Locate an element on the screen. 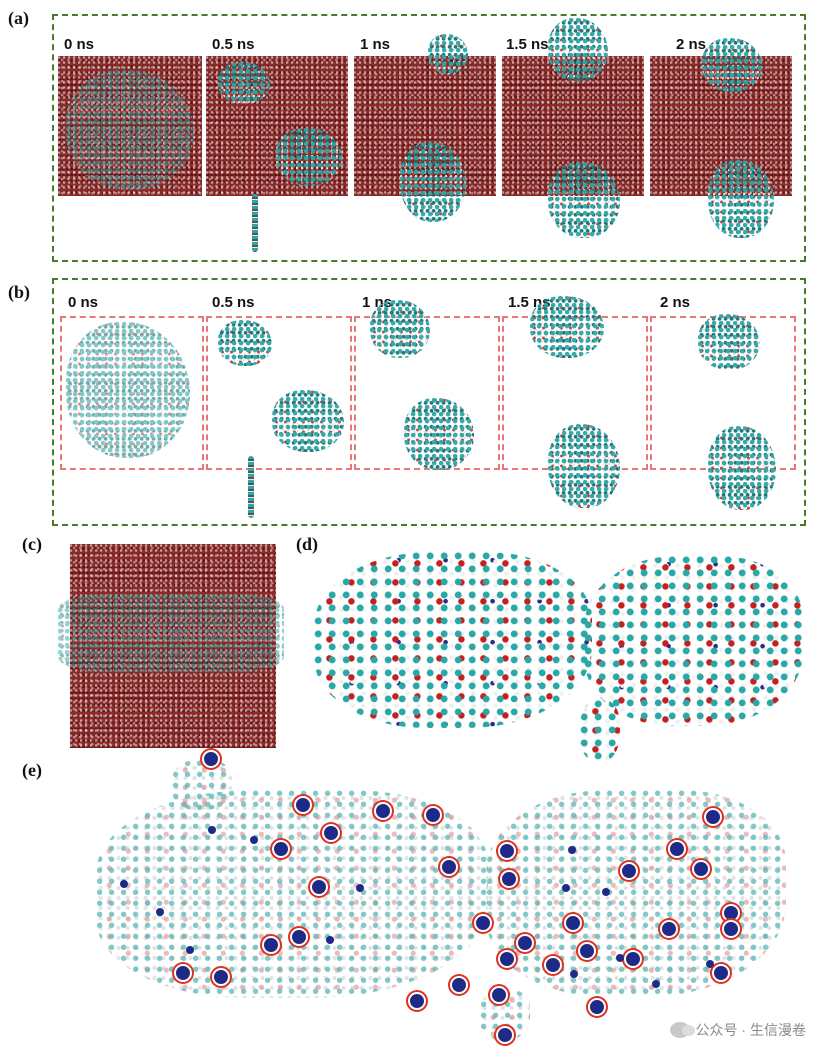 This screenshot has width=832, height=1056. aggregate-b-15ns-top is located at coordinates (567, 327).